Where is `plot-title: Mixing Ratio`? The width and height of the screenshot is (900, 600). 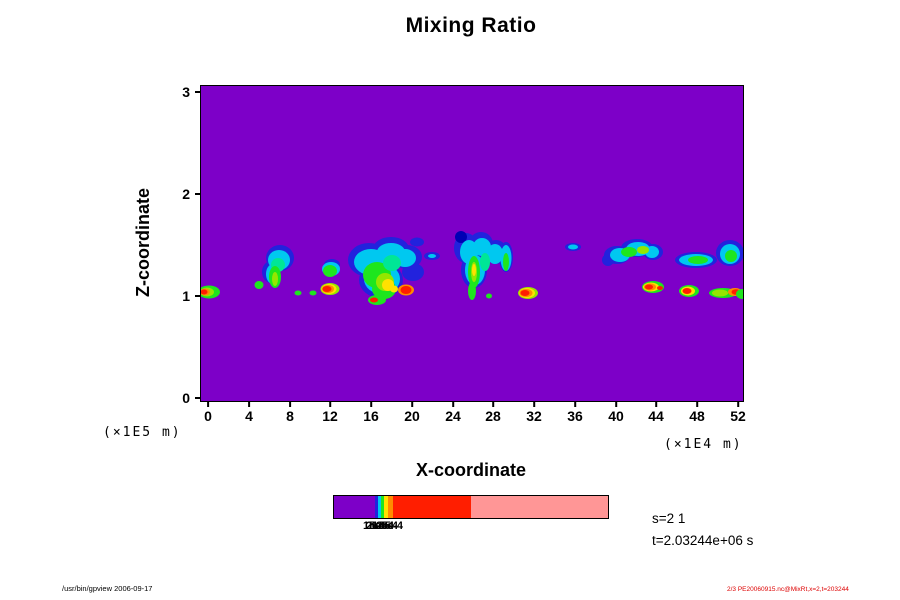 plot-title: Mixing Ratio is located at coordinates (471, 25).